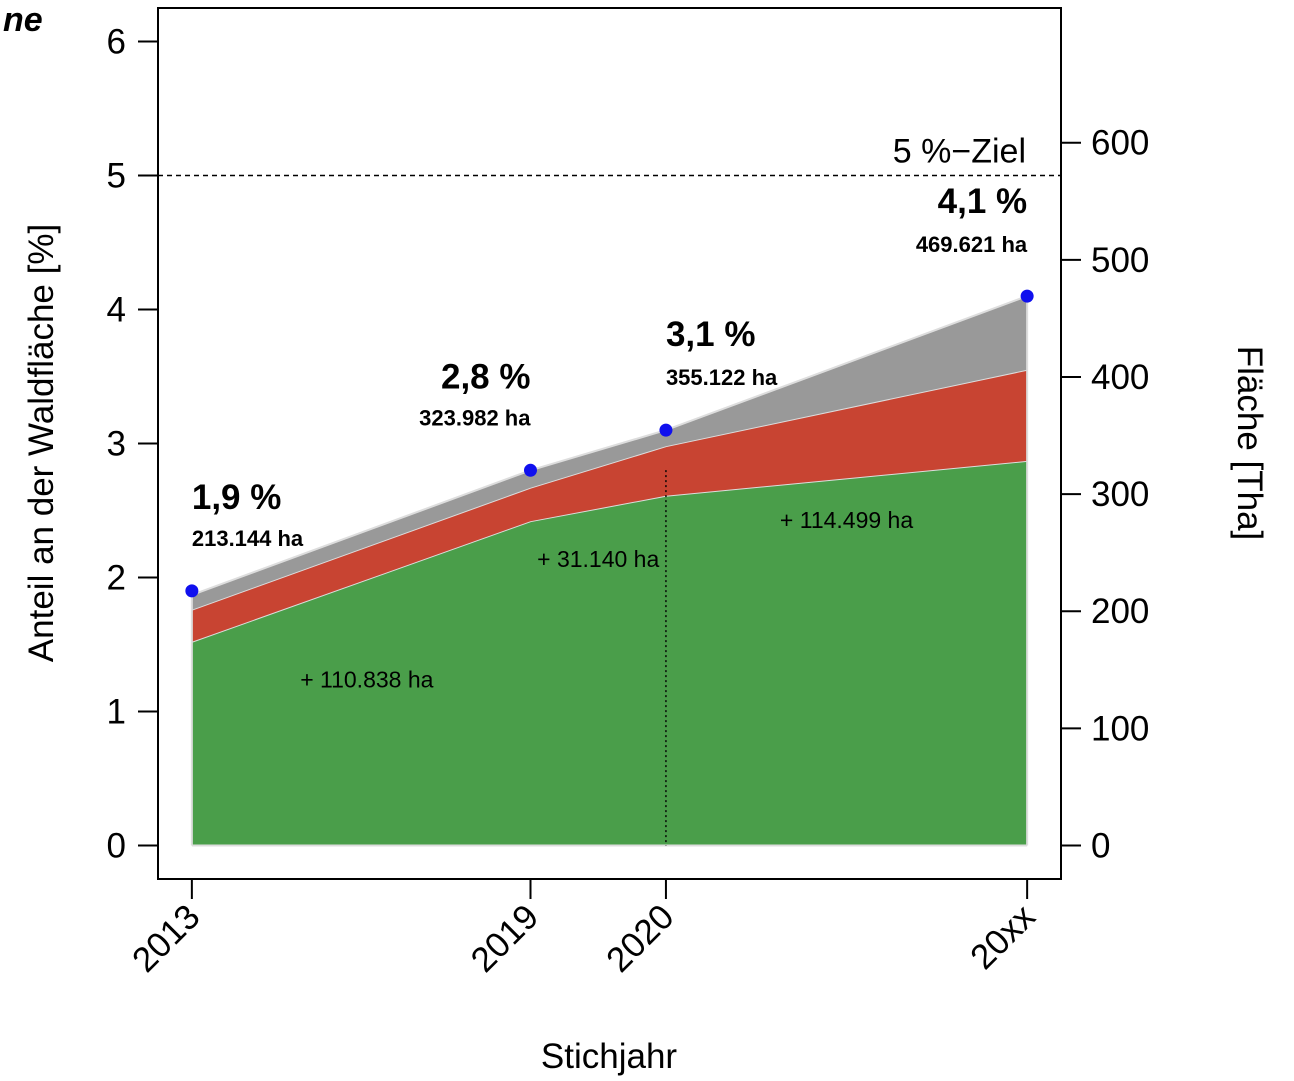 The image size is (1294, 1081). What do you see at coordinates (248, 538) in the screenshot?
I see `point-area-label: 213.144 ha` at bounding box center [248, 538].